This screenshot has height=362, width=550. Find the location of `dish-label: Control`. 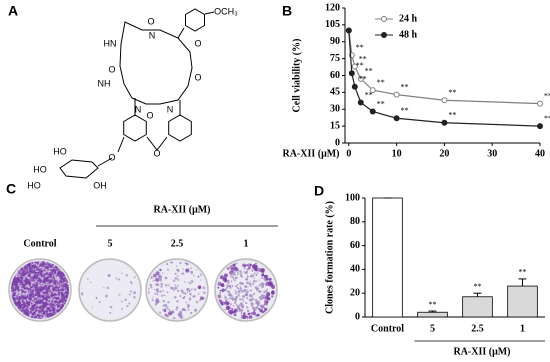

dish-label: Control is located at coordinates (39, 243).